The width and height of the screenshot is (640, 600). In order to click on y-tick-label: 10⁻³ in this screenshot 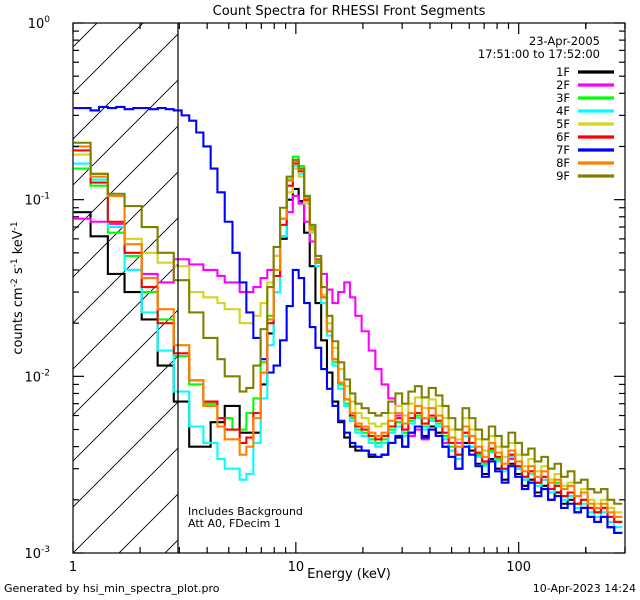, I will do `click(37, 553)`.